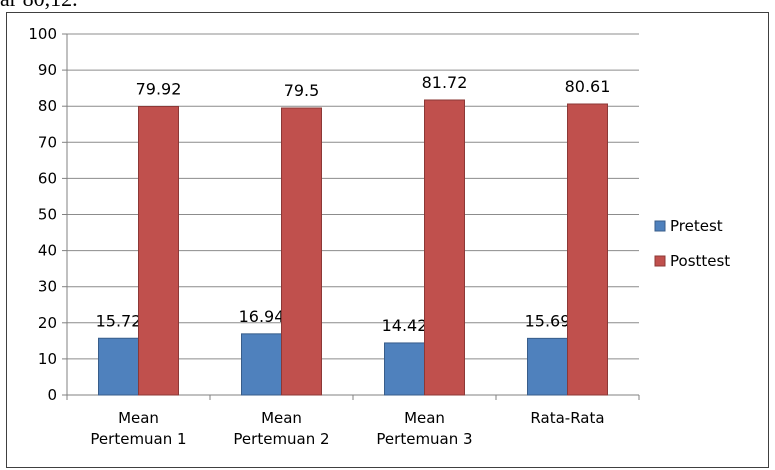 The image size is (775, 470). Describe the element at coordinates (52, 395) in the screenshot. I see `y-tick-label: 0` at that location.